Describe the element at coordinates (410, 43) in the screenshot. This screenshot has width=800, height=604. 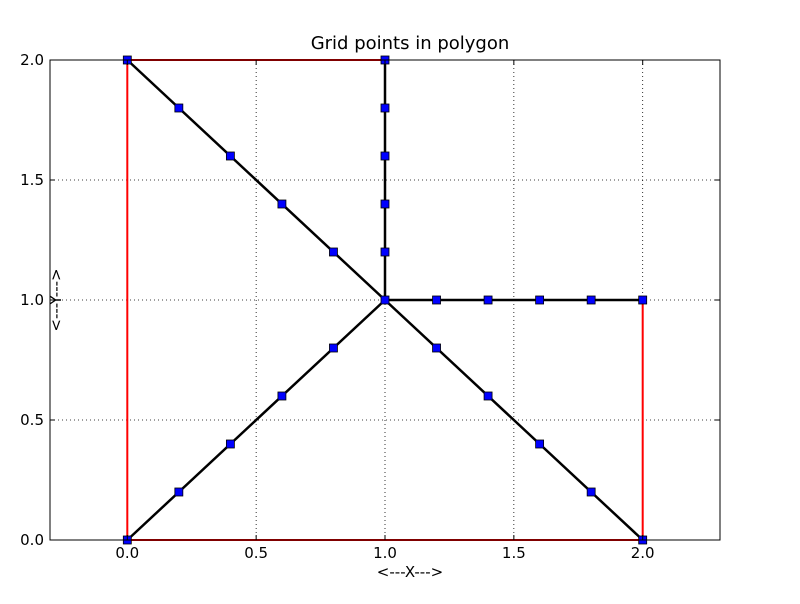
I see `chart-title: Grid points in polygon` at that location.